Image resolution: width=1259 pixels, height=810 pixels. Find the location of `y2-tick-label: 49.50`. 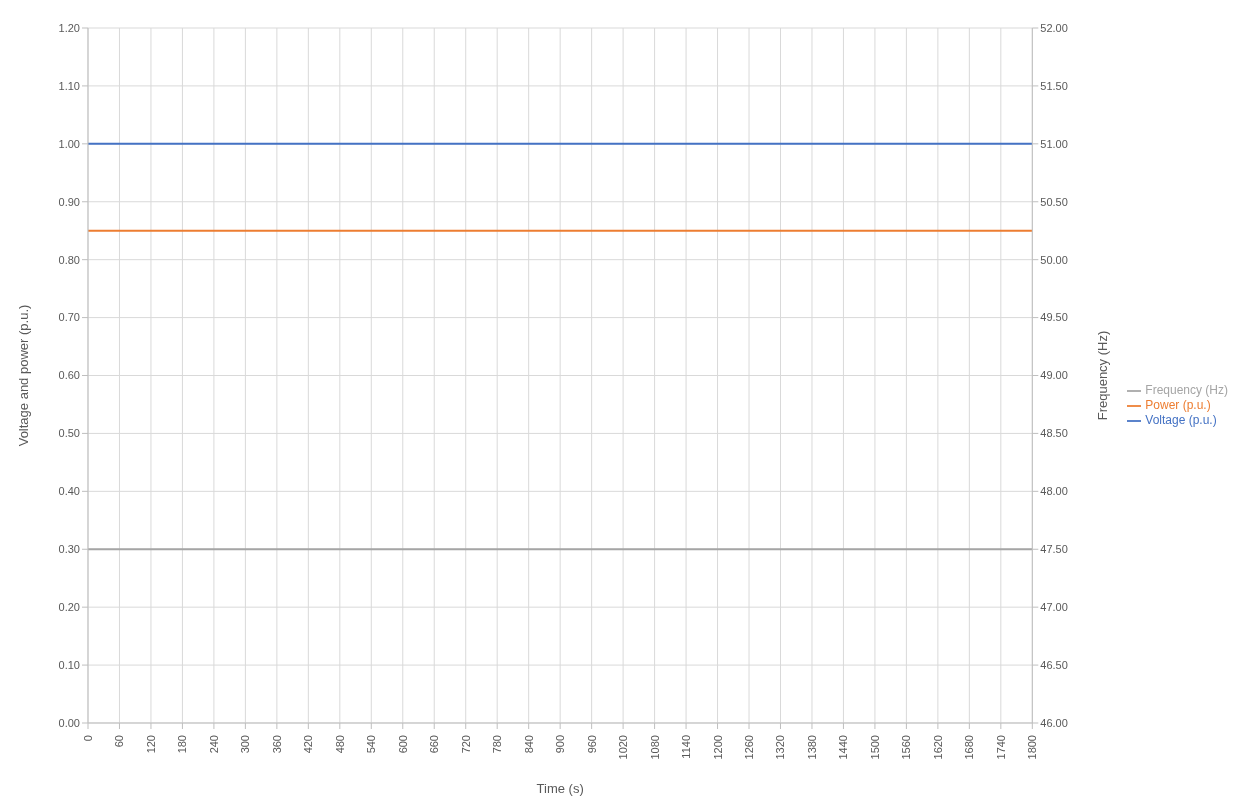

y2-tick-label: 49.50 is located at coordinates (1054, 317).